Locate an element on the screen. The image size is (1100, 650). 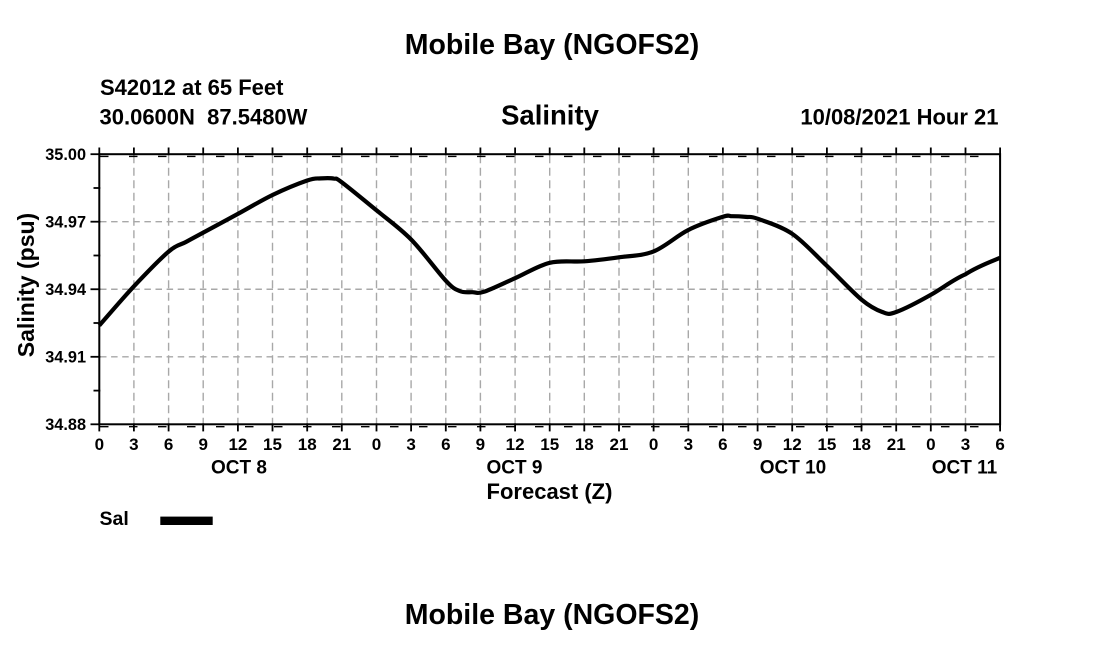
svg-text: 10/08/2021 Hour 21 is located at coordinates (899, 117).